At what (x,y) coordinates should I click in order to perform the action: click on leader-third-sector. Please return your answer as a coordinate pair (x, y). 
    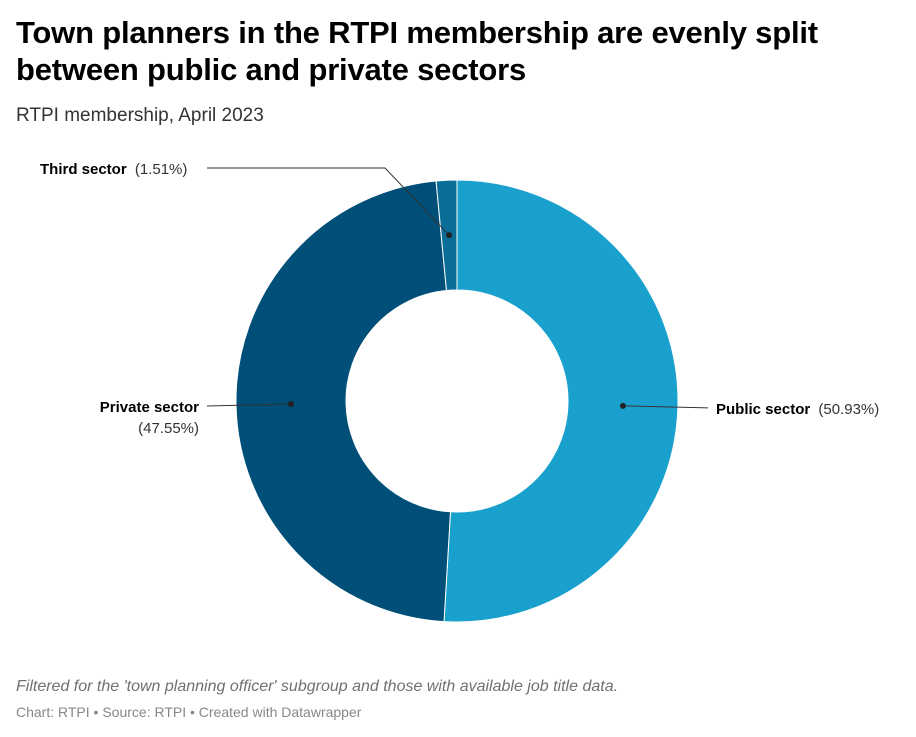
    Looking at the image, I should click on (328, 201).